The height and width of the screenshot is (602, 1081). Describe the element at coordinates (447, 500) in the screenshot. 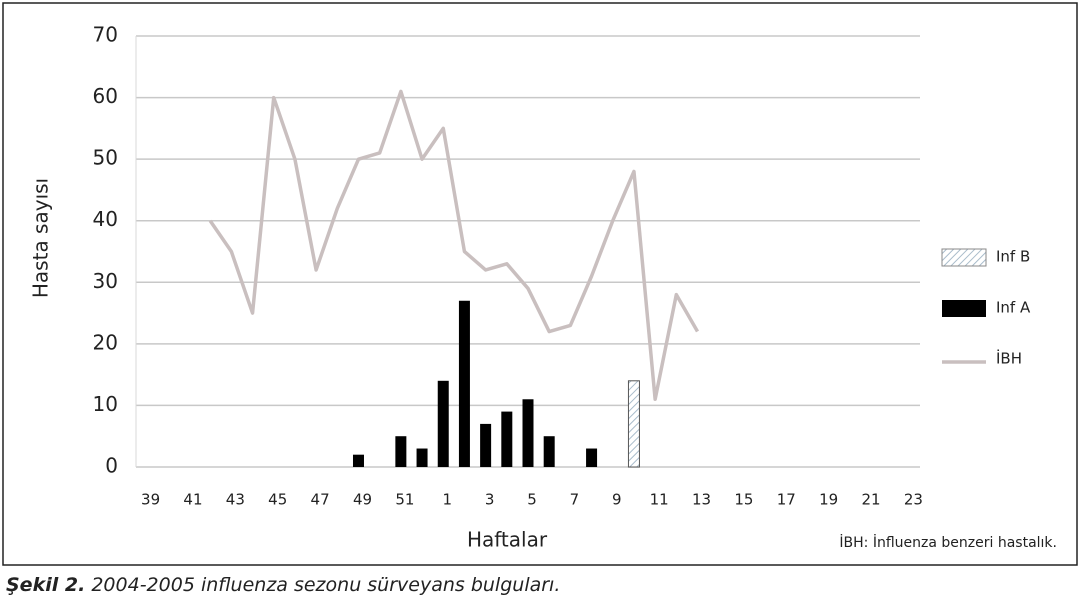

I see `x-tick-label: 1` at that location.